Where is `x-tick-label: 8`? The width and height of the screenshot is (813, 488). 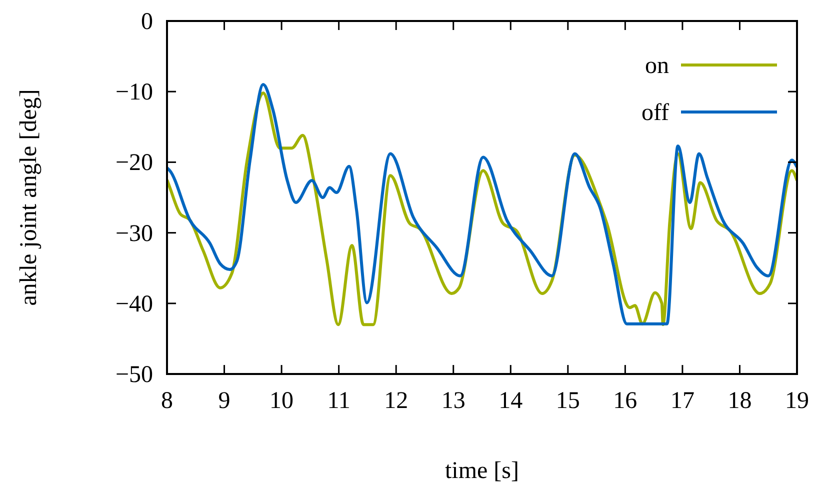
x-tick-label: 8 is located at coordinates (167, 401).